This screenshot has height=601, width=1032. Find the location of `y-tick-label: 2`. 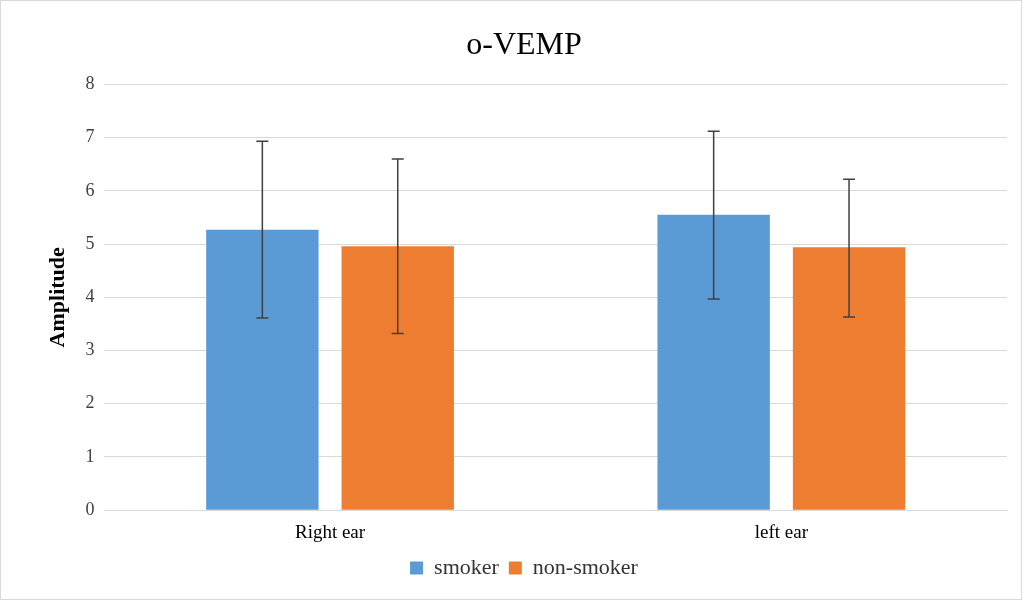

y-tick-label: 2 is located at coordinates (90, 402).